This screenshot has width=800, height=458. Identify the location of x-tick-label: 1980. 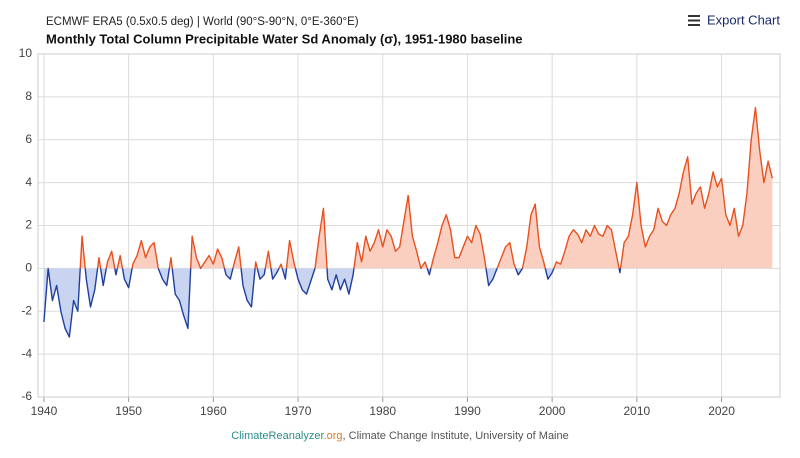
(382, 411).